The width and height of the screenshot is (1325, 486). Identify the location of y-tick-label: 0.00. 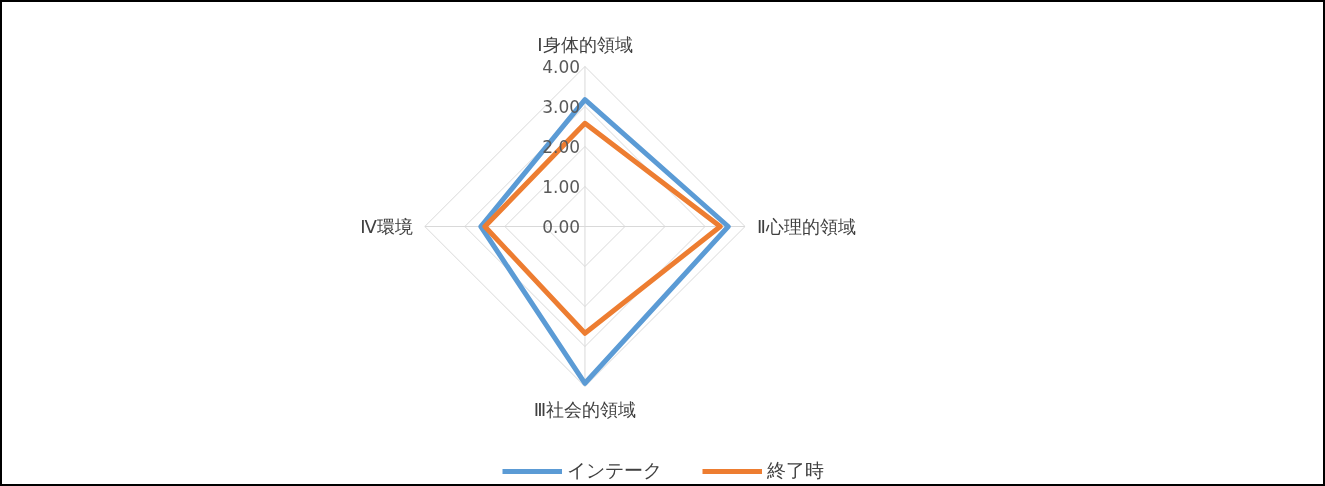
(561, 227).